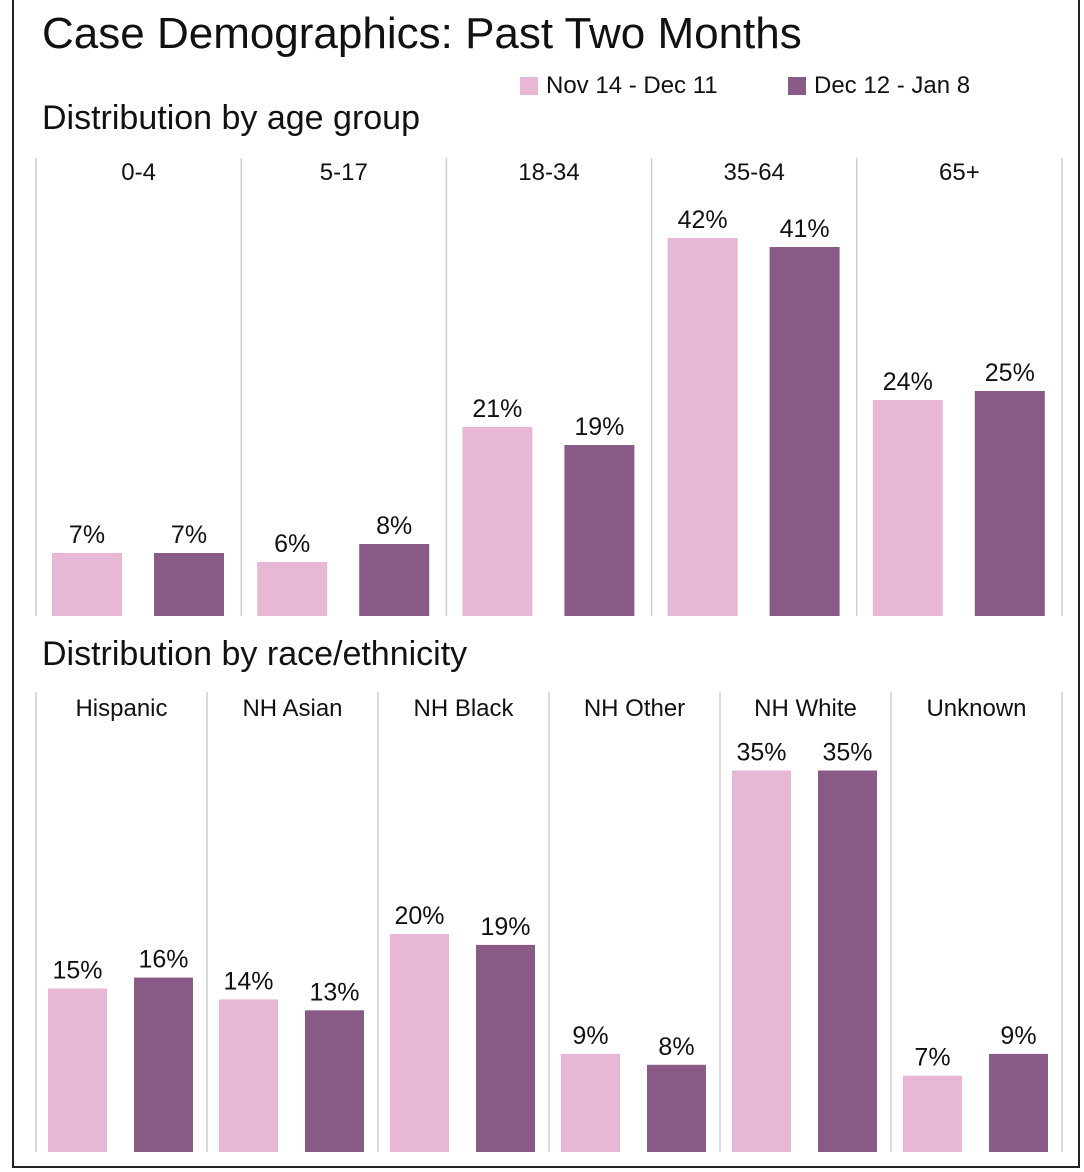 This screenshot has width=1084, height=1172. I want to click on legend: Nov 14 - Dec 11 Dec 12 - Jan 8, so click(780, 86).